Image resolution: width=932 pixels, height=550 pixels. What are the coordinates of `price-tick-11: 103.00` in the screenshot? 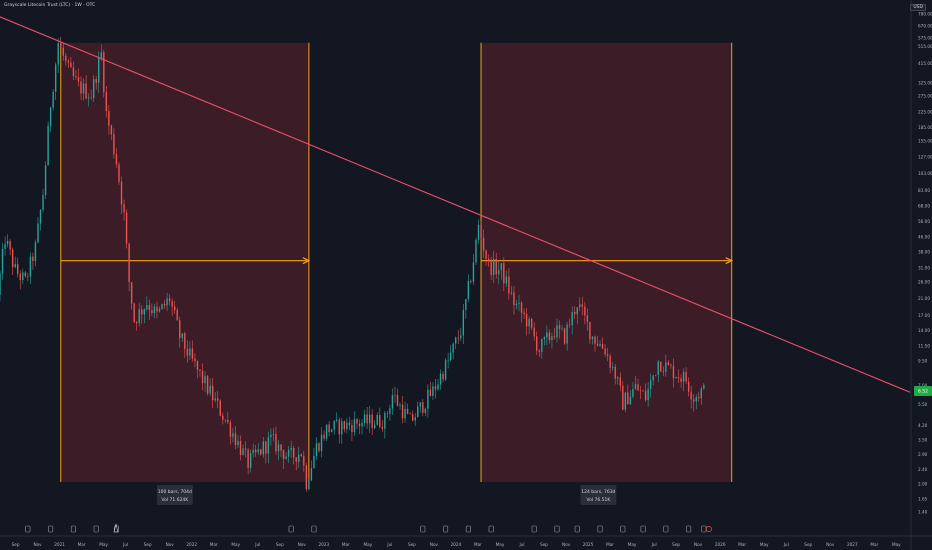 It's located at (925, 173).